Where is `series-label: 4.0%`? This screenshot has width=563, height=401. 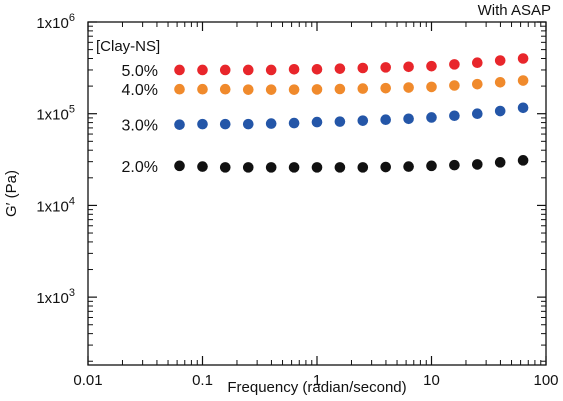 series-label: 4.0% is located at coordinates (140, 90).